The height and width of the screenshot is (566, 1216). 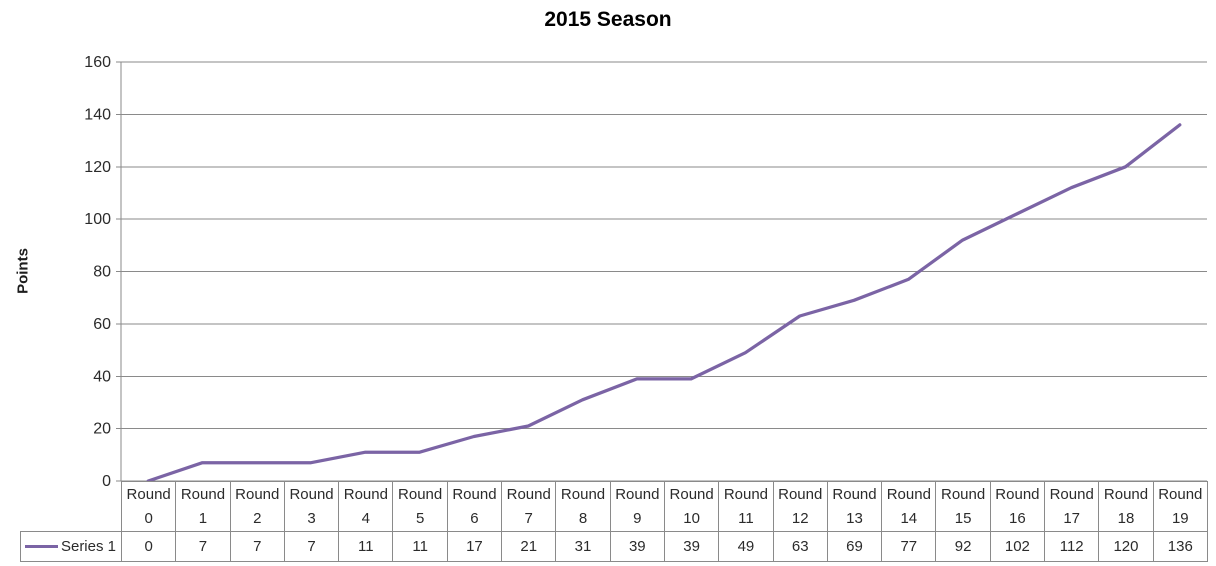 I want to click on category-header-cell: Round 4, so click(x=366, y=506).